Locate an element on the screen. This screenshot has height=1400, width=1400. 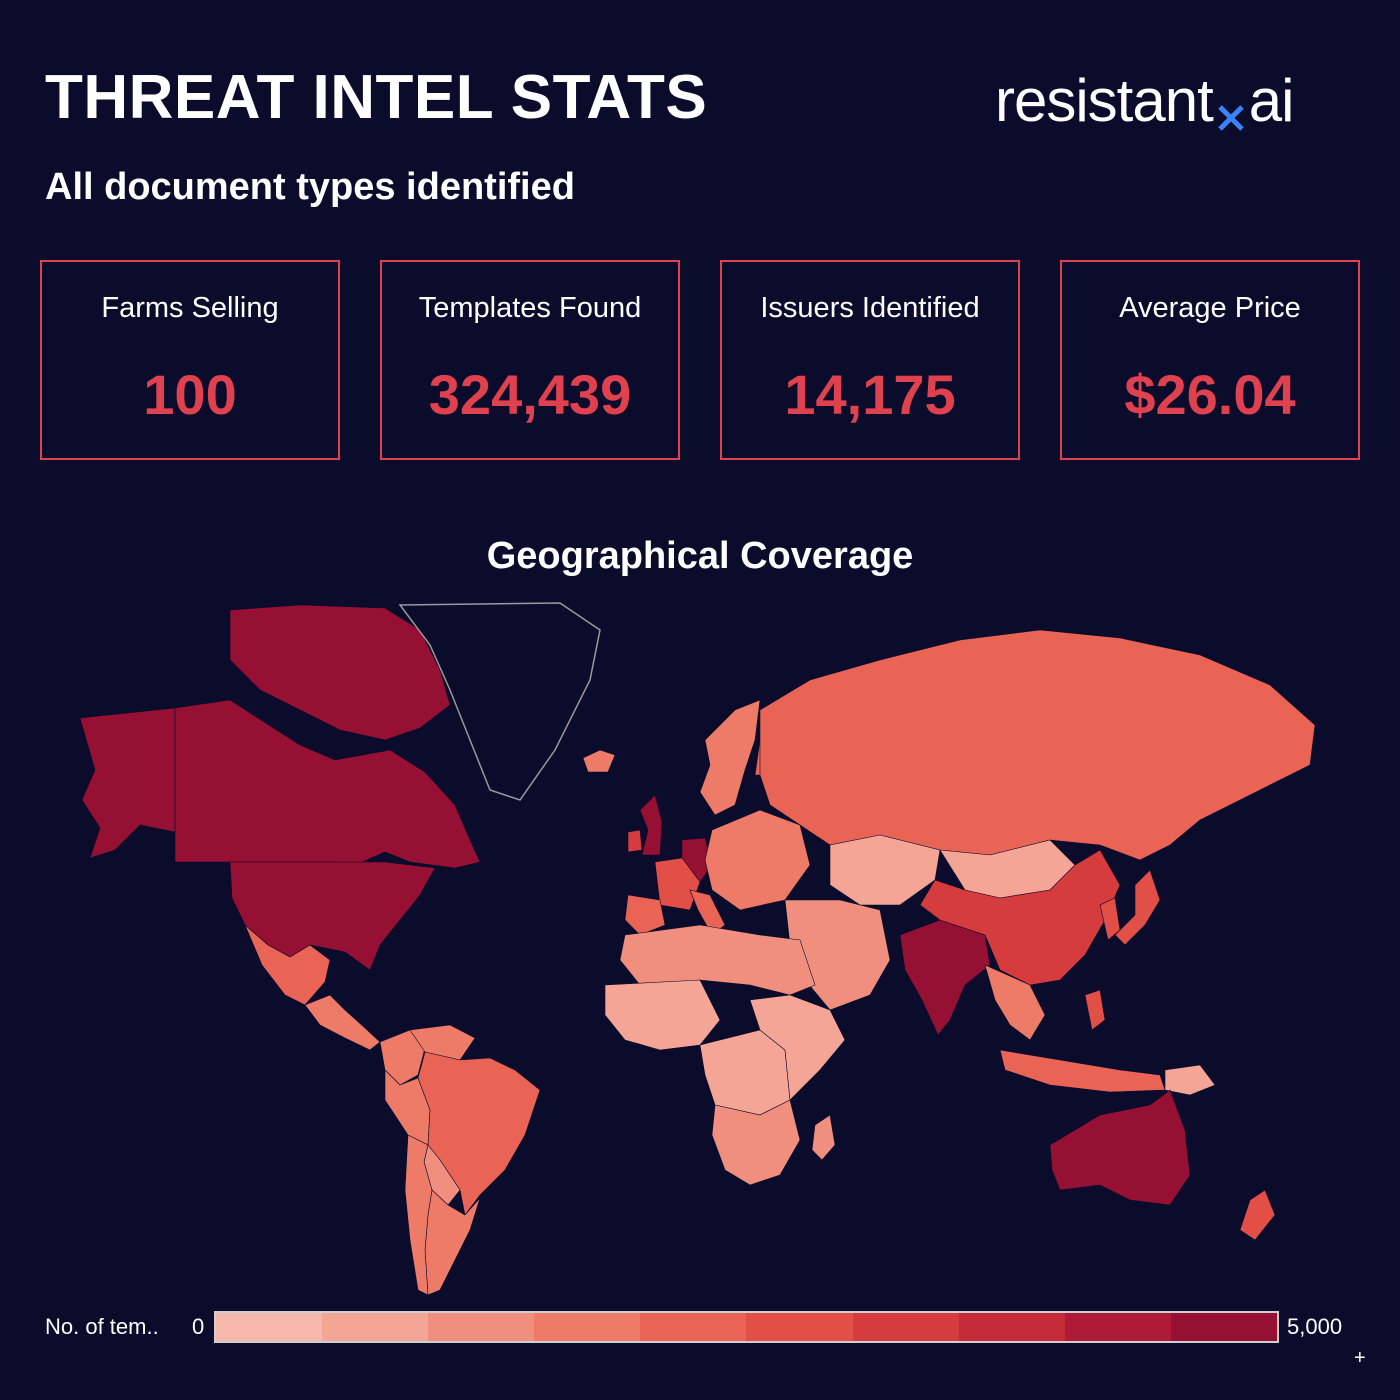
logo-x-icon is located at coordinates (1231, 106).